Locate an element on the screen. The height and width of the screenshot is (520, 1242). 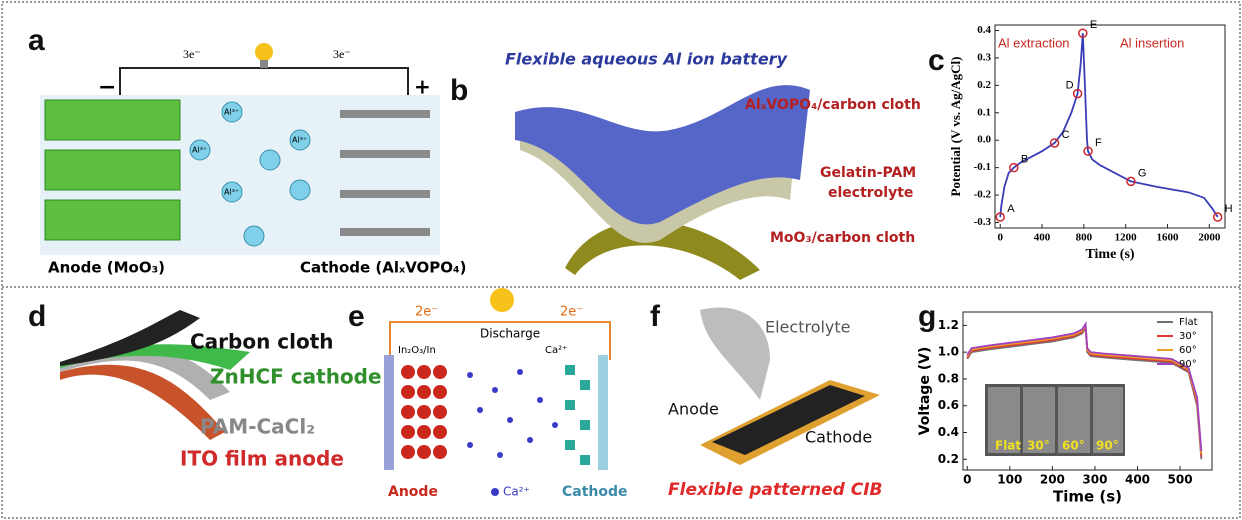
pattern is located at coordinates (788, 420).